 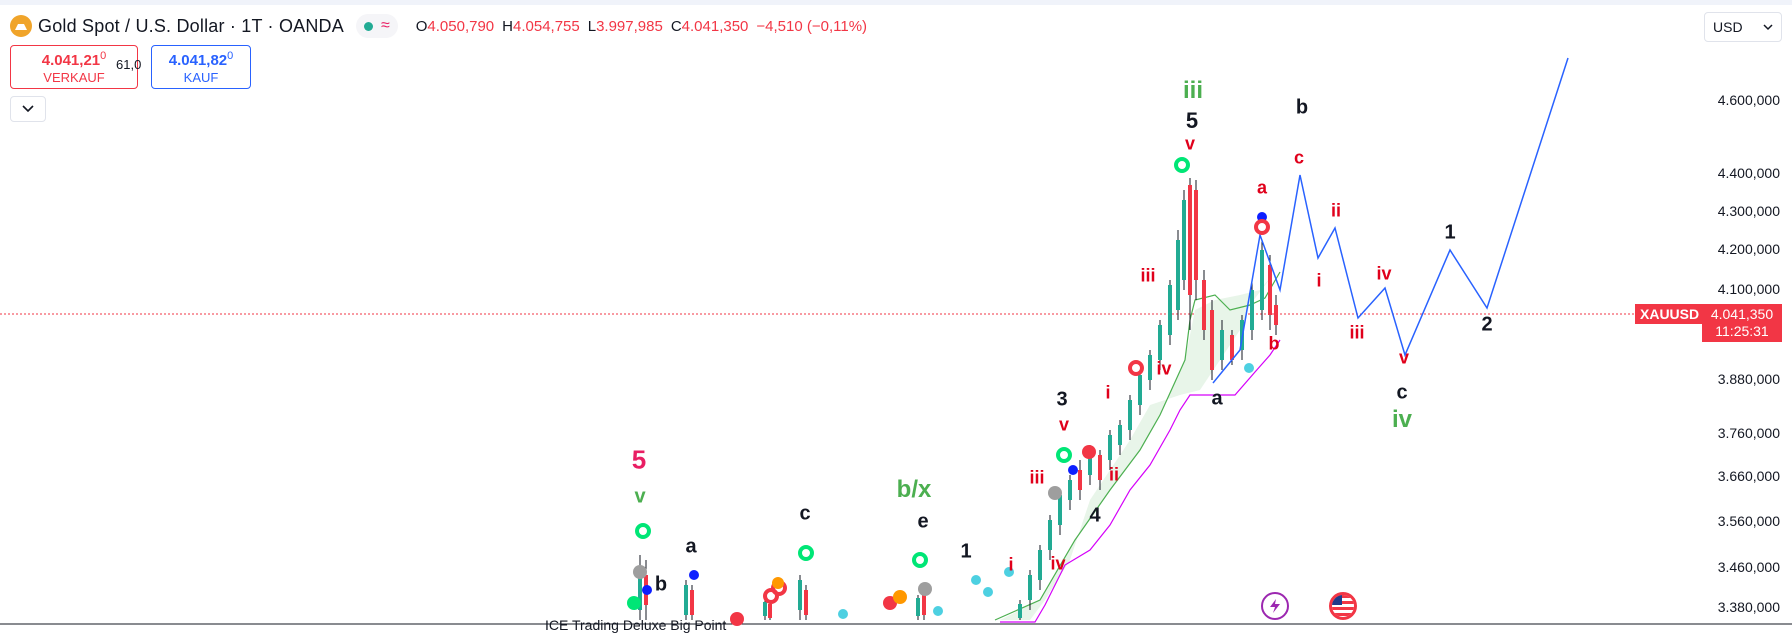 I want to click on price-axis-label: 4.300,000, so click(x=1748, y=211).